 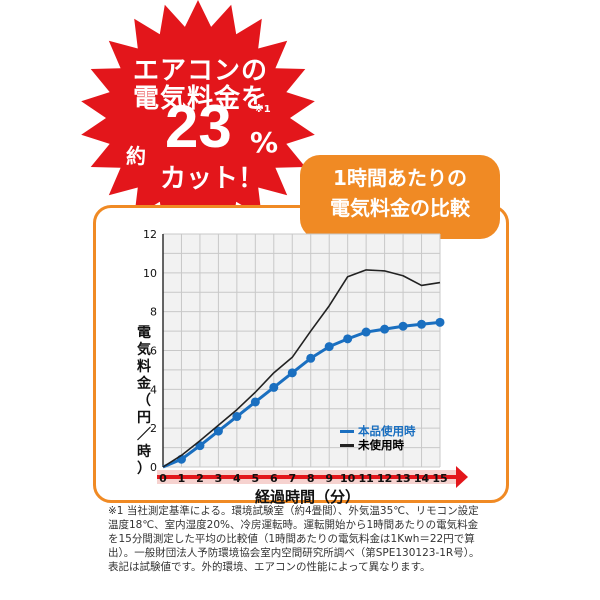 What do you see at coordinates (144, 418) in the screenshot?
I see `y-axis-label-char: 円` at bounding box center [144, 418].